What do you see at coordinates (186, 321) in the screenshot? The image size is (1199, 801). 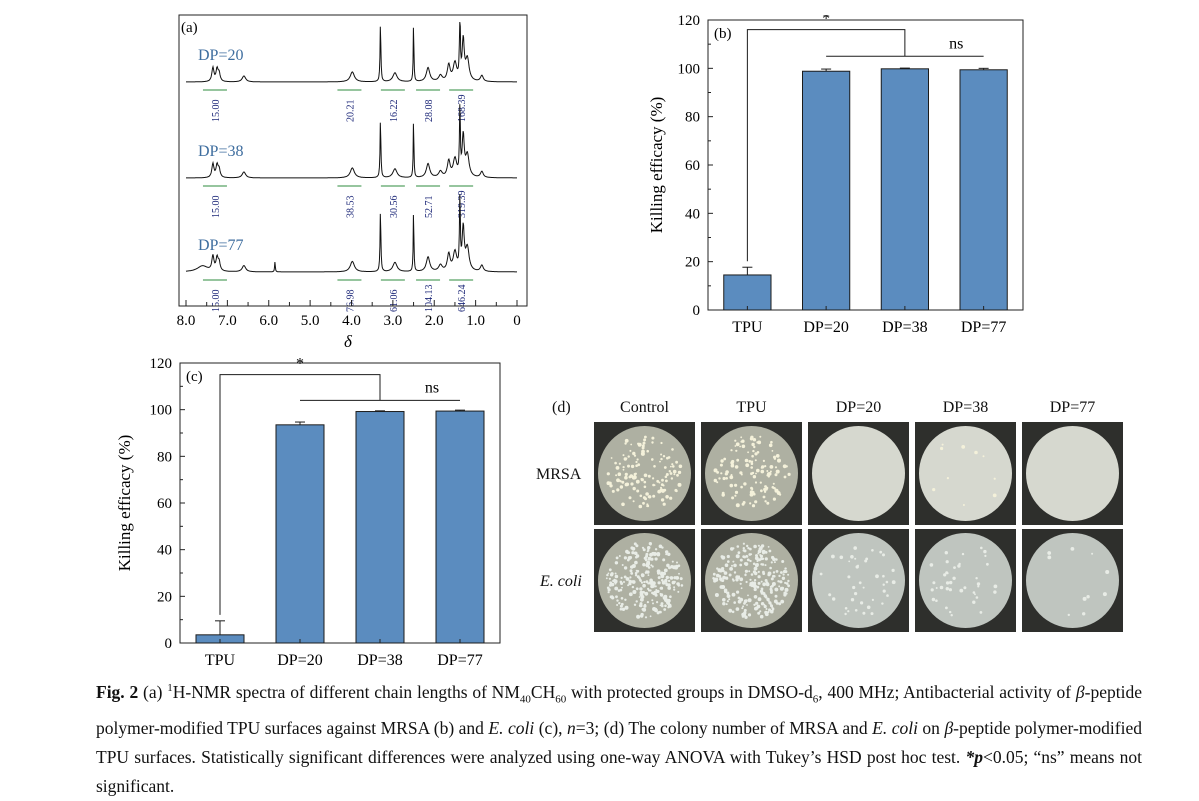 I see `nmr-tick-label: 8.0` at bounding box center [186, 321].